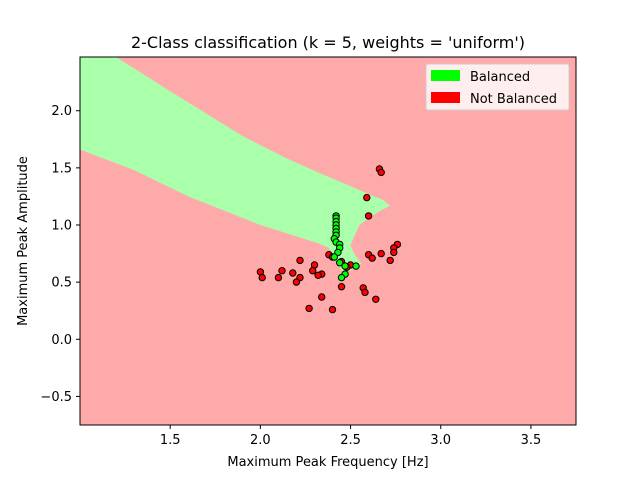 Image resolution: width=640 pixels, height=478 pixels. Describe the element at coordinates (61, 111) in the screenshot. I see `y-tick-label: 2.0` at that location.